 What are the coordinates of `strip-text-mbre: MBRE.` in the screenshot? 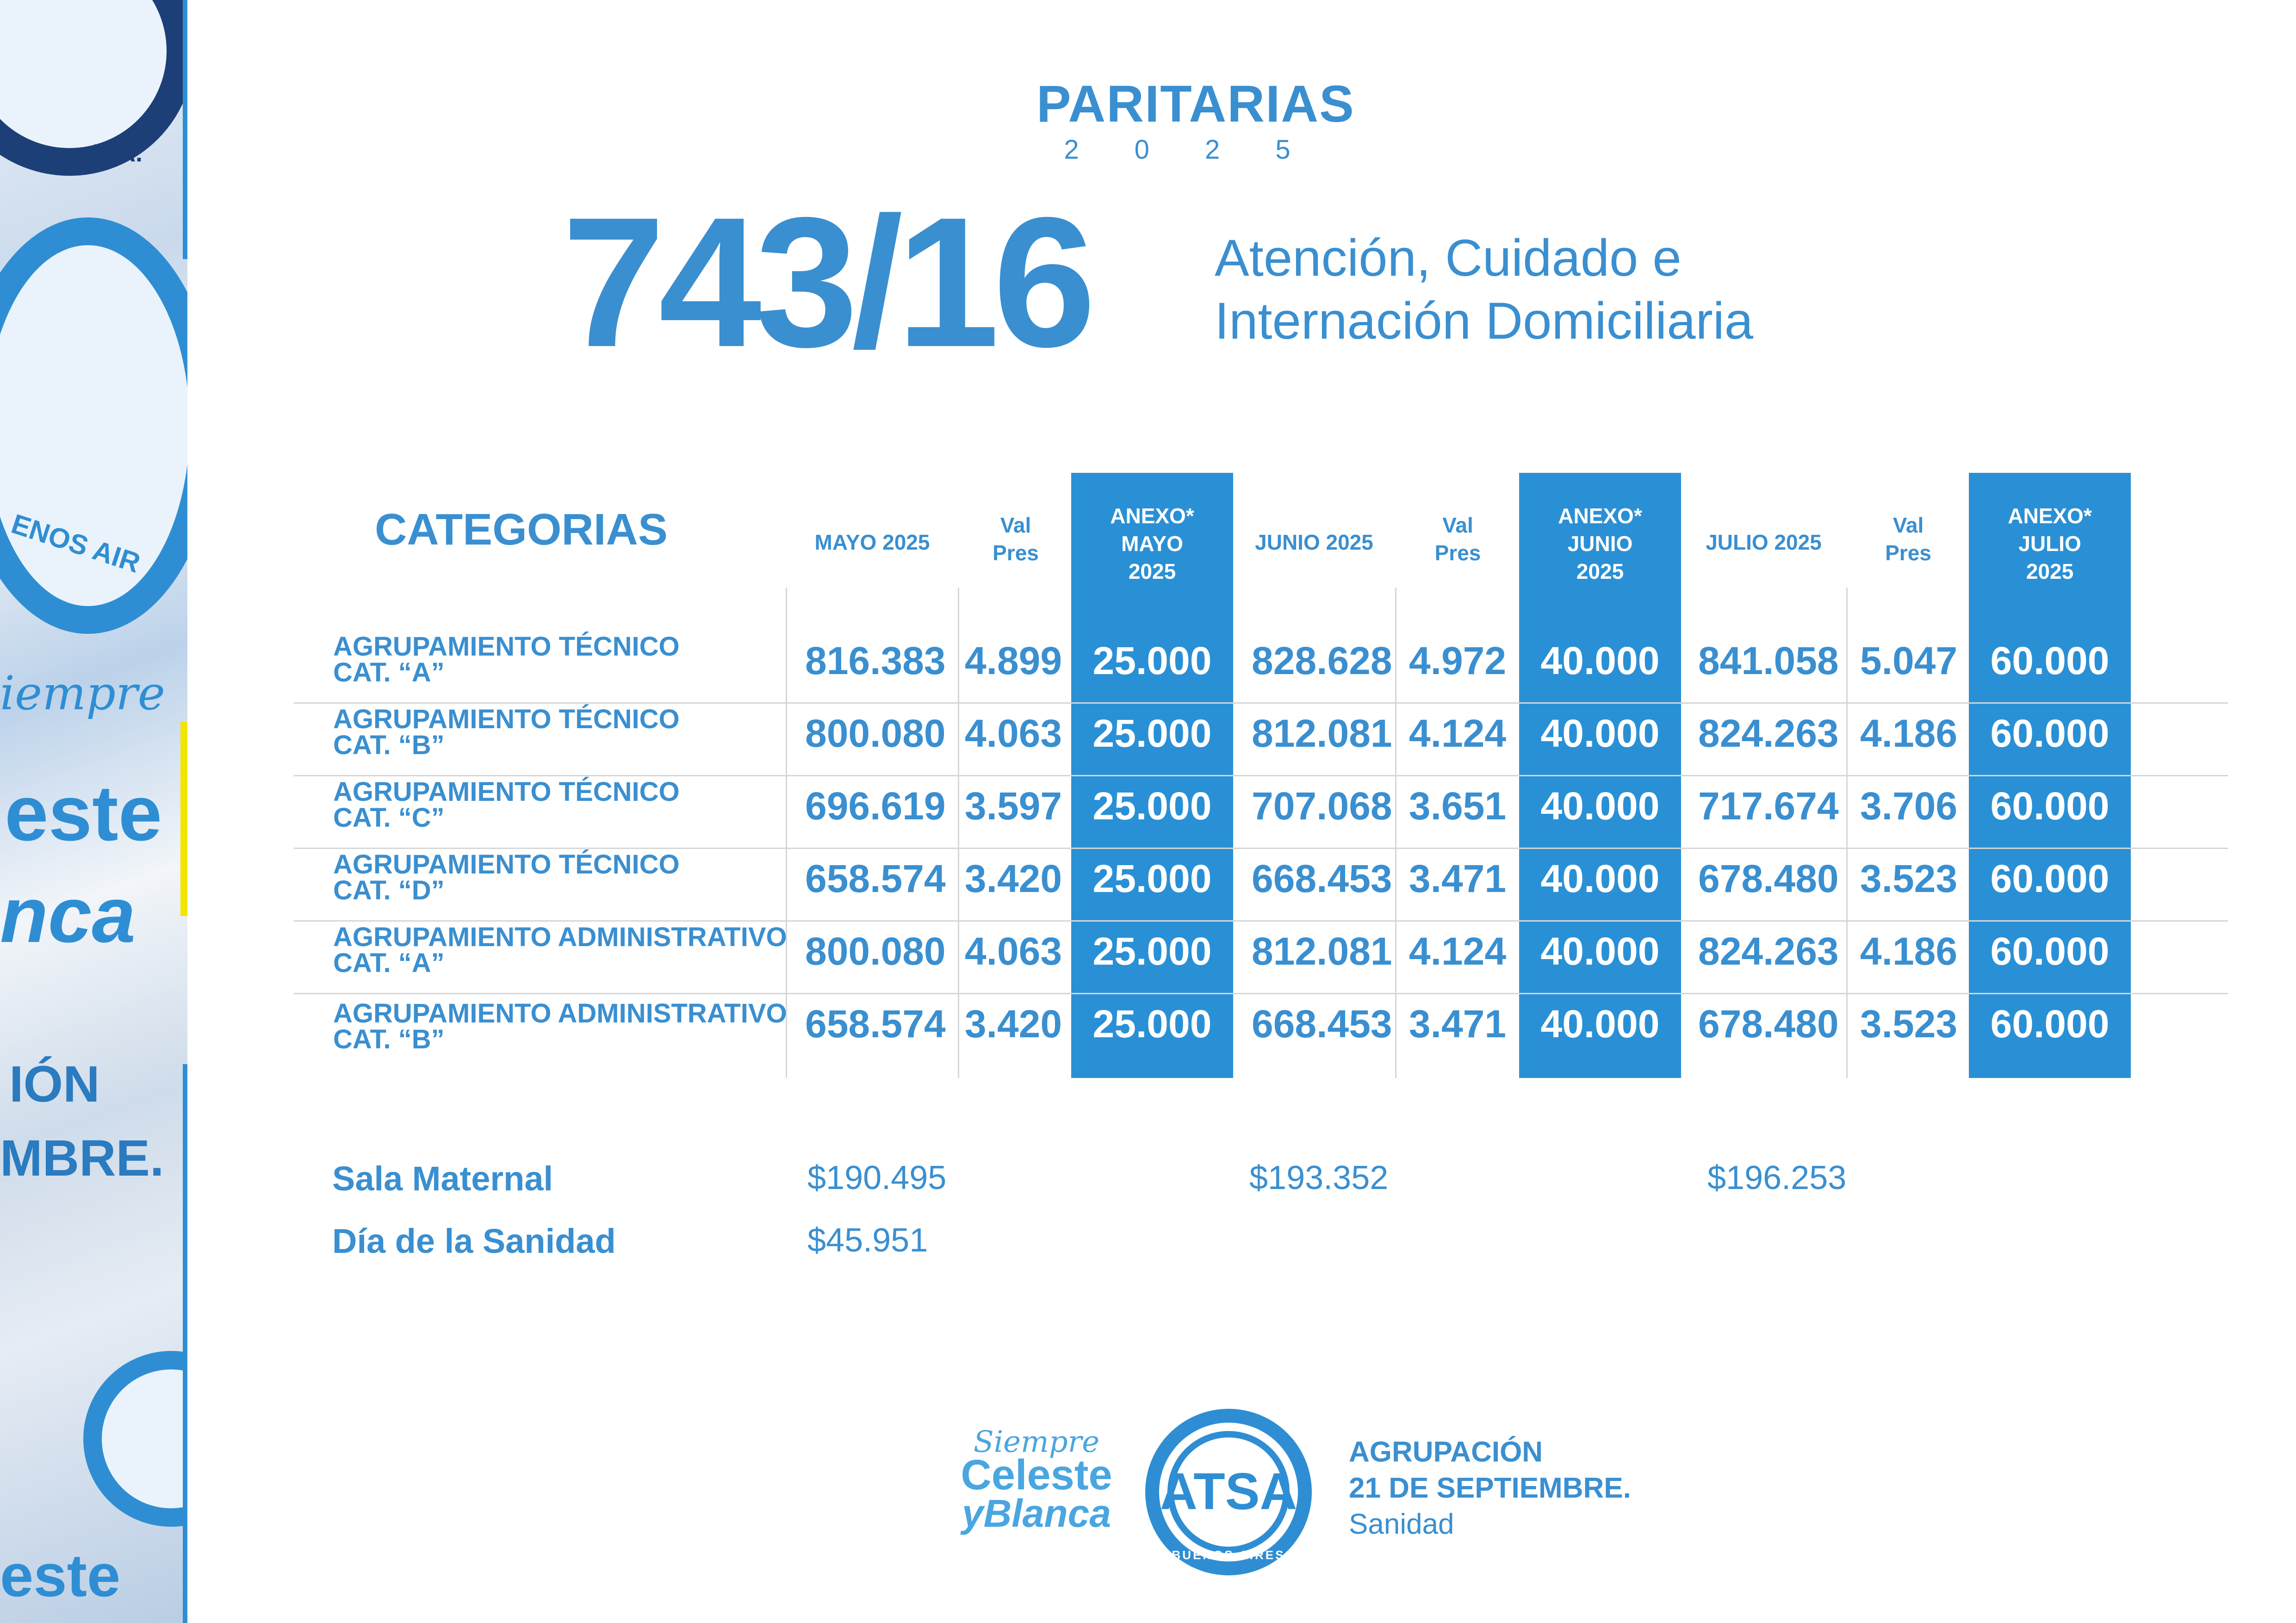 It's located at (82, 1158).